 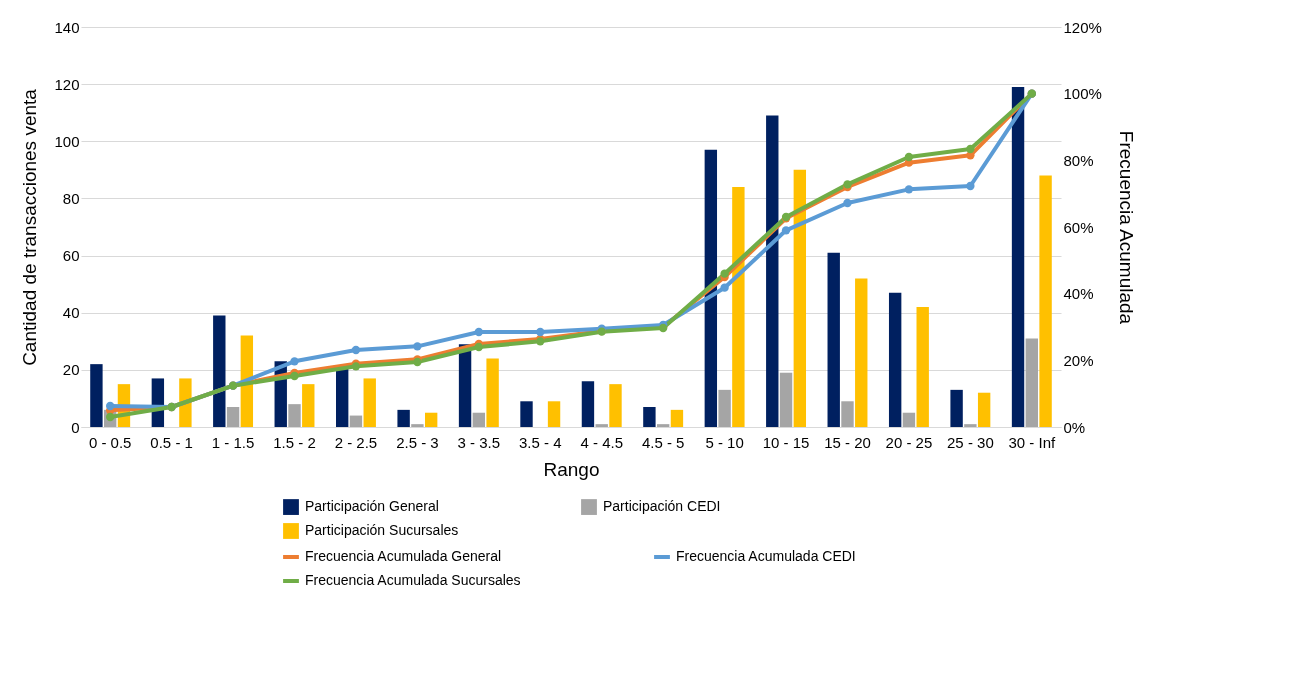 What do you see at coordinates (970, 442) in the screenshot?
I see `x-tick-label: 25 - 30` at bounding box center [970, 442].